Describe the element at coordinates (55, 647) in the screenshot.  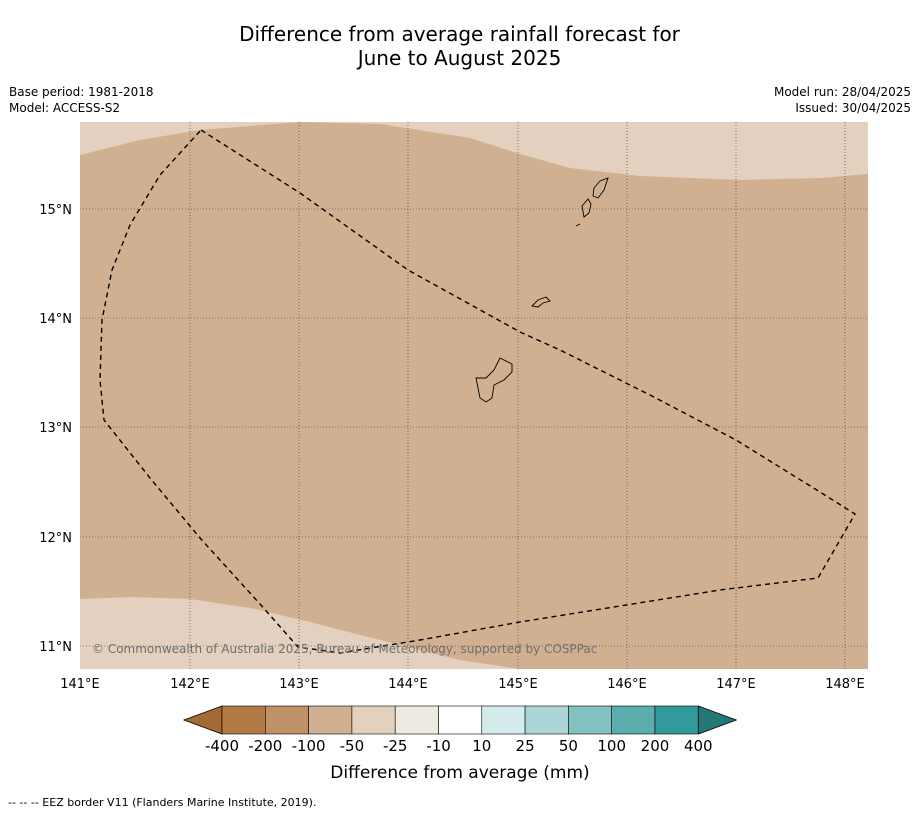
I see `lat-tick: 11°N` at that location.